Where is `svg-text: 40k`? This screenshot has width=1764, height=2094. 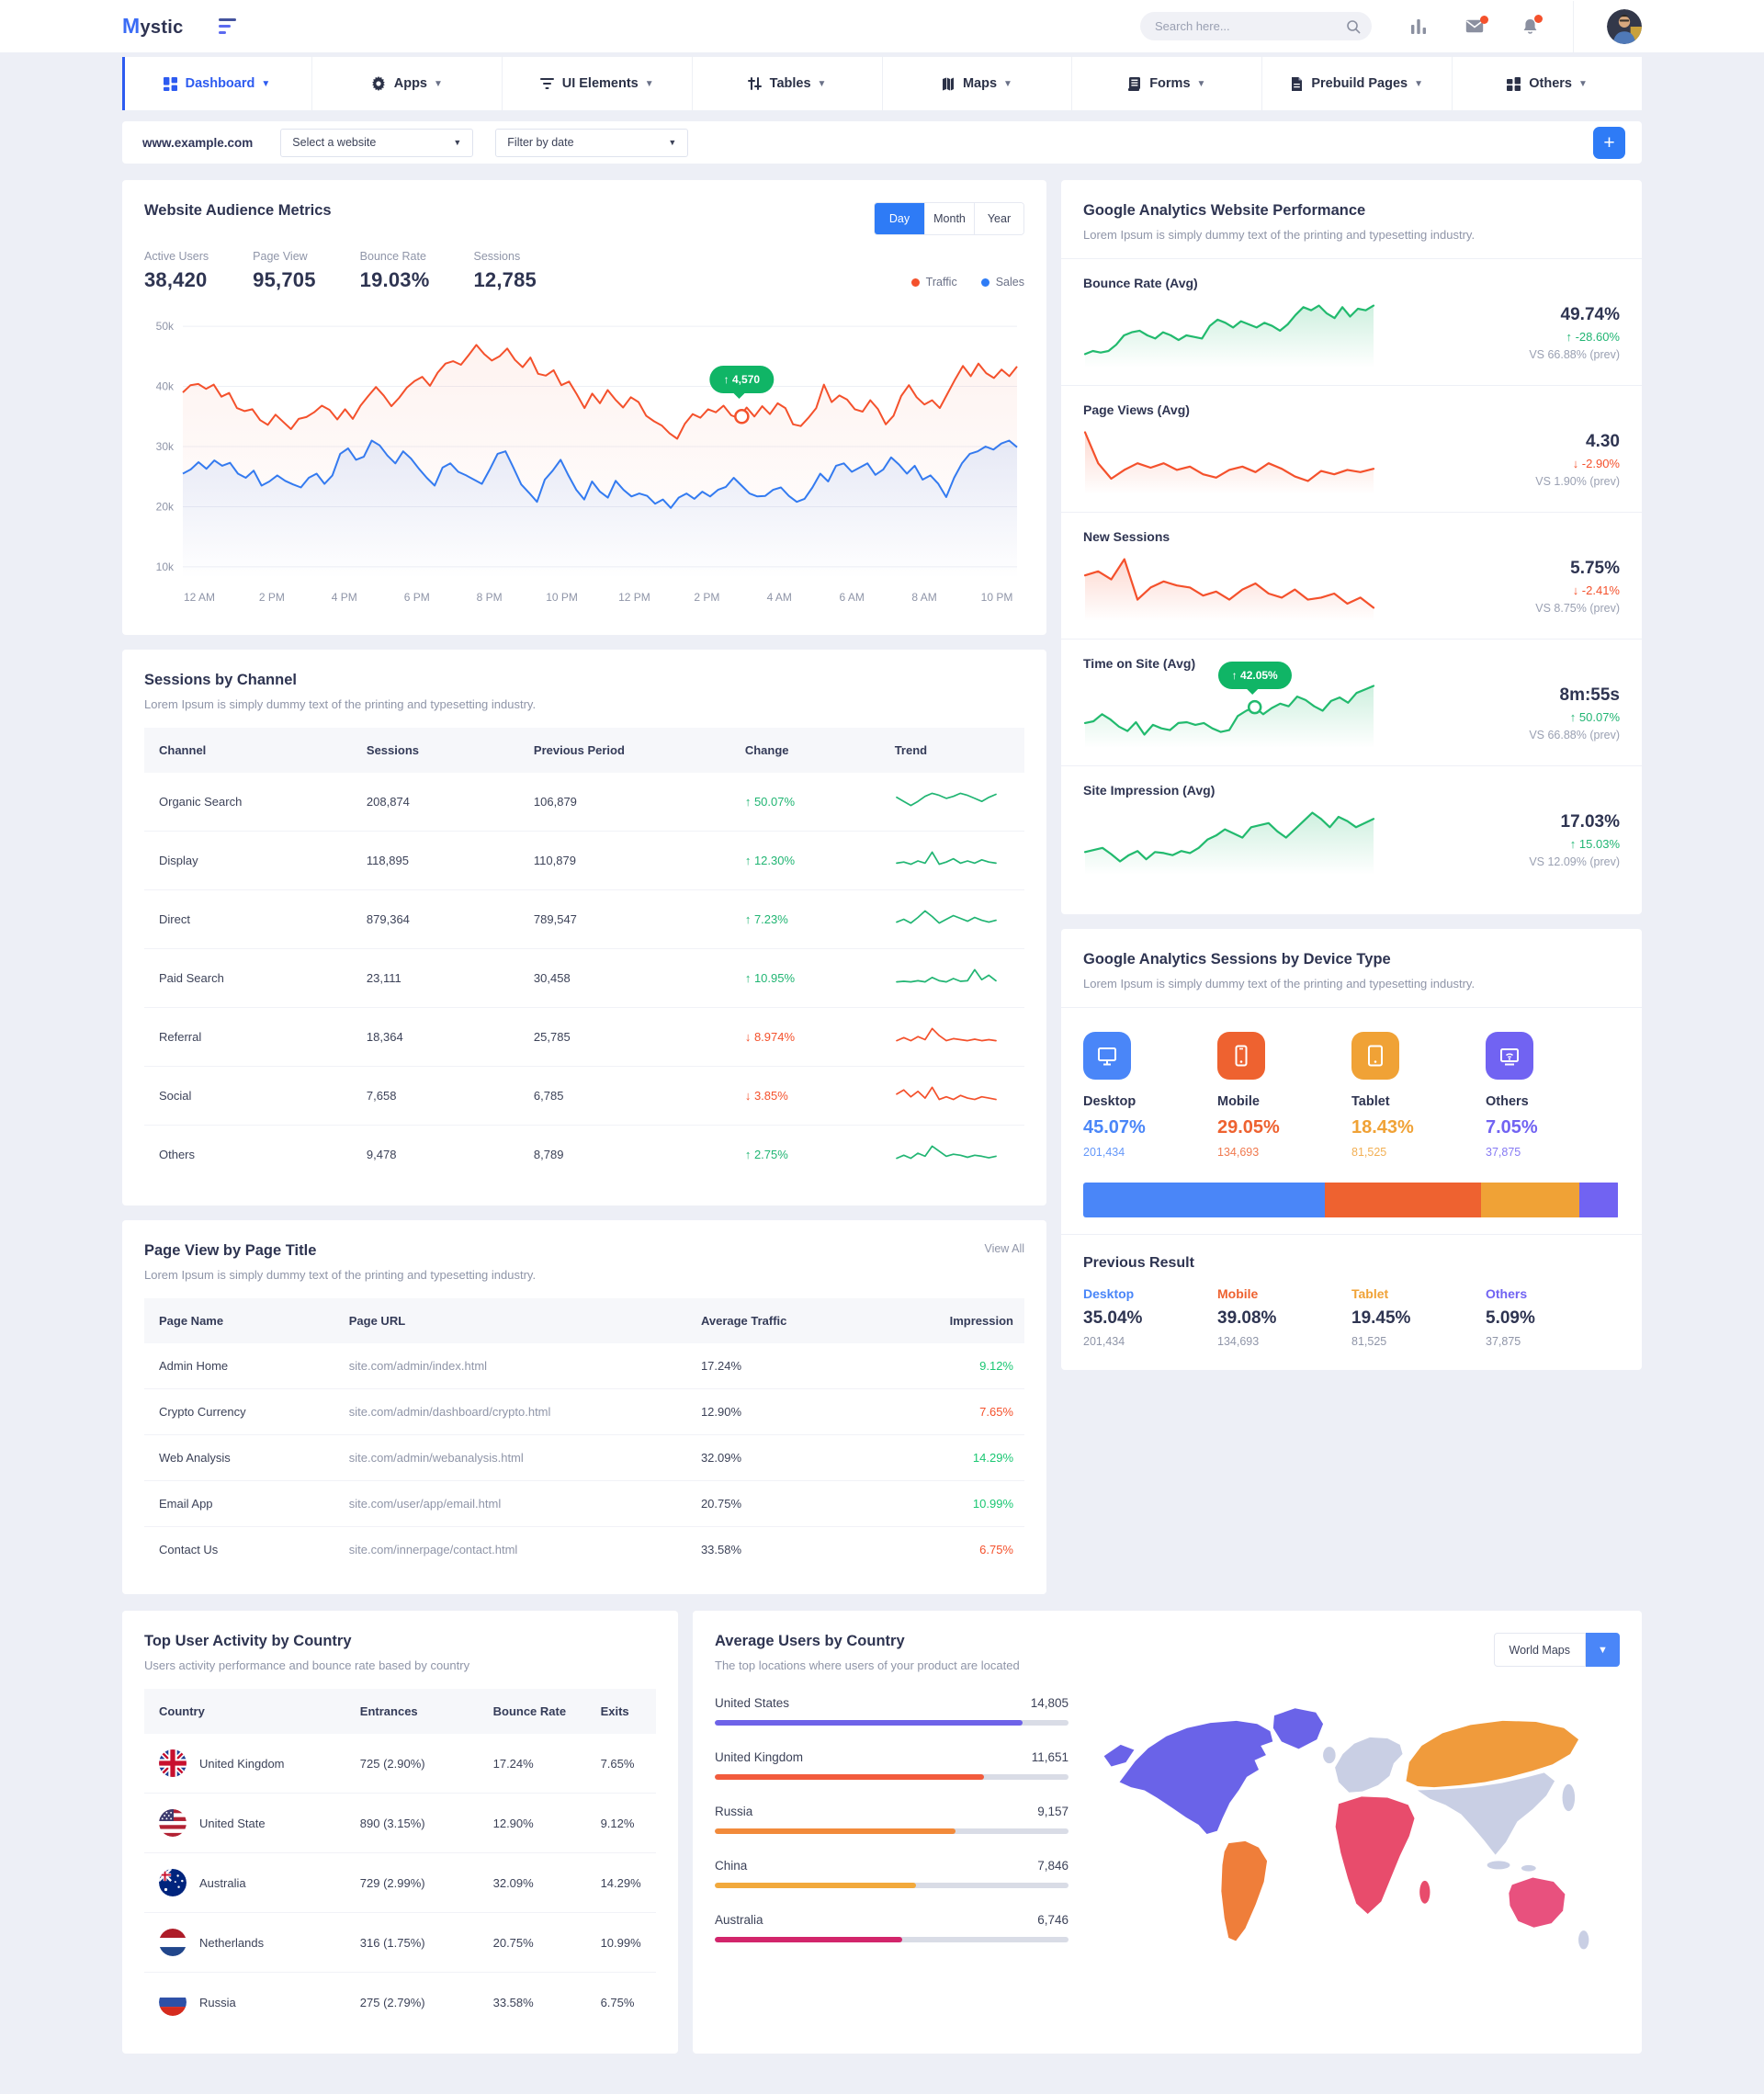
svg-text: 40k is located at coordinates (166, 386).